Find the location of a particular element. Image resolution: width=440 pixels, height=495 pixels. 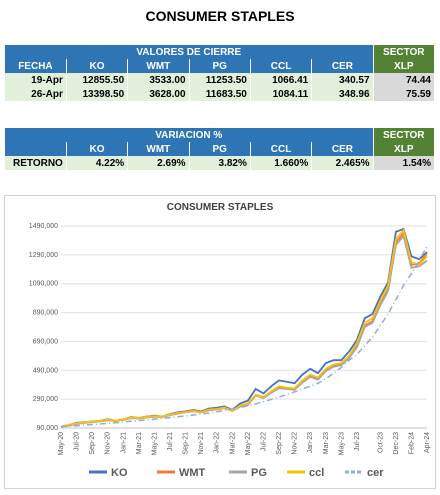

x-tick-label: Mar-23 is located at coordinates (326, 443).